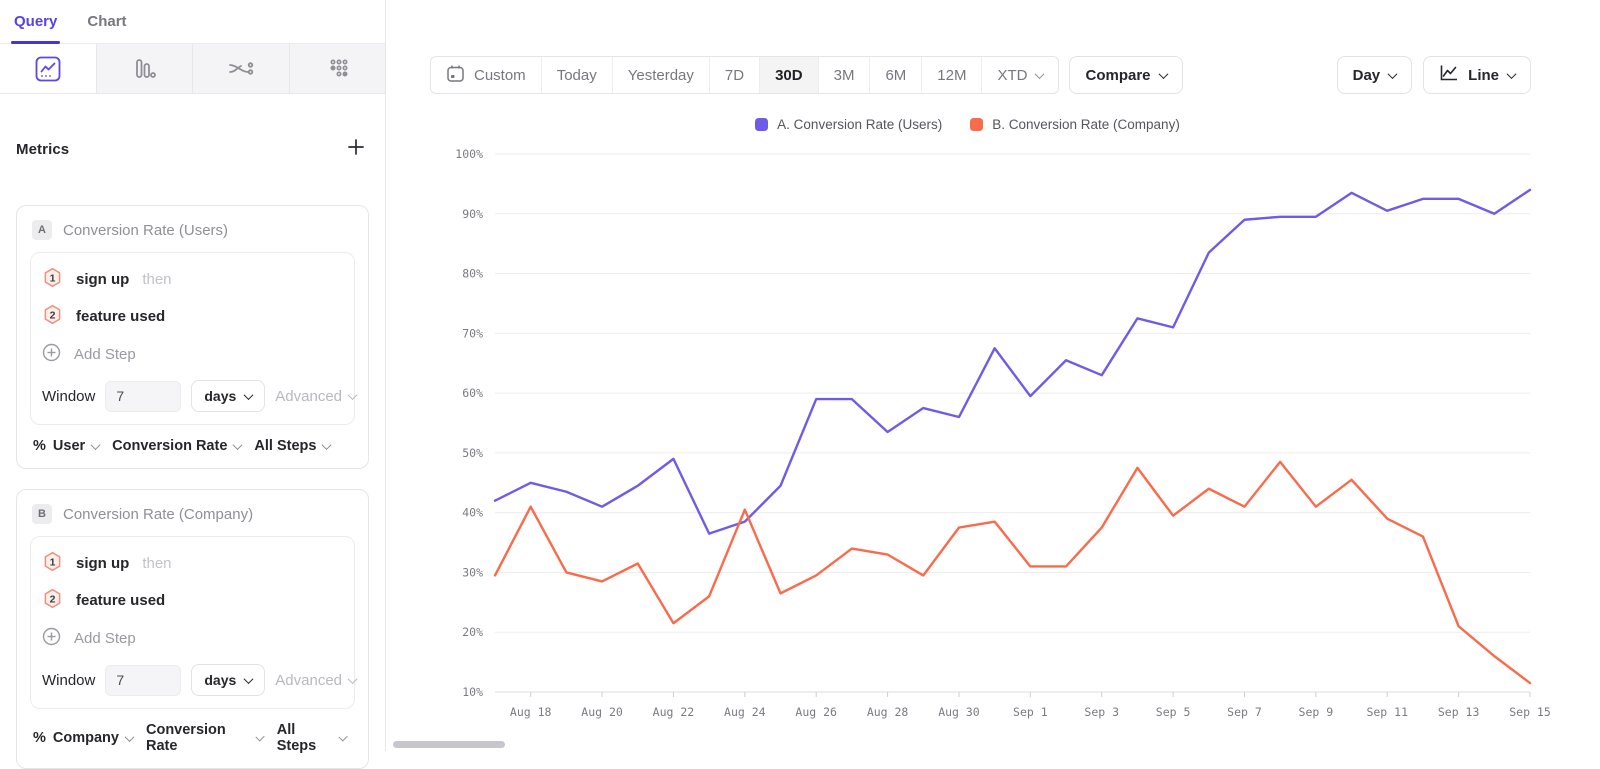 The width and height of the screenshot is (1600, 769). Describe the element at coordinates (531, 712) in the screenshot. I see `x-tick-label: Aug 18` at that location.